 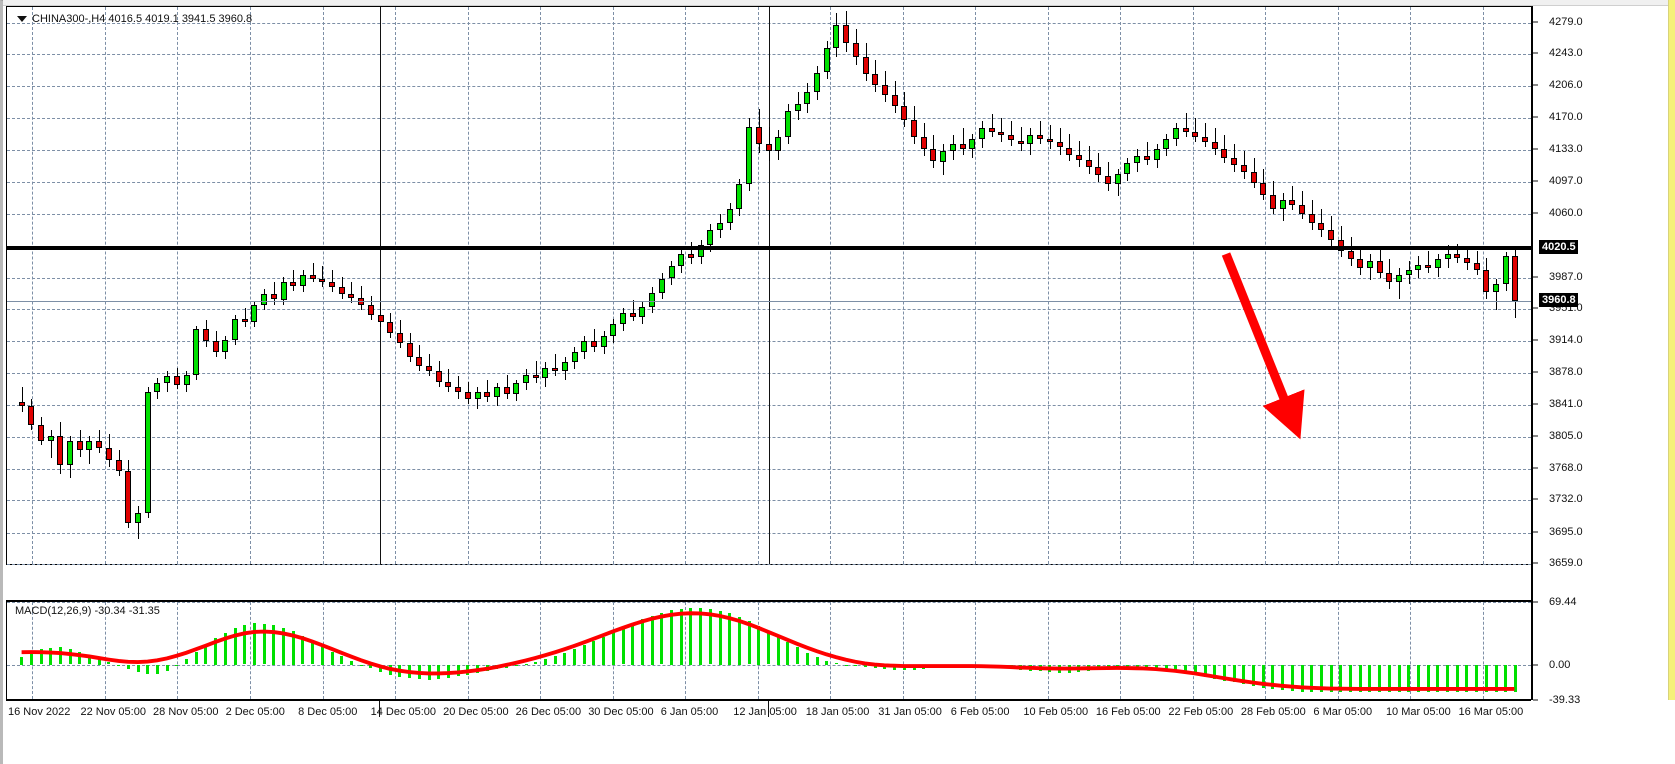 What do you see at coordinates (769, 248) in the screenshot?
I see `horizontal-level-line` at bounding box center [769, 248].